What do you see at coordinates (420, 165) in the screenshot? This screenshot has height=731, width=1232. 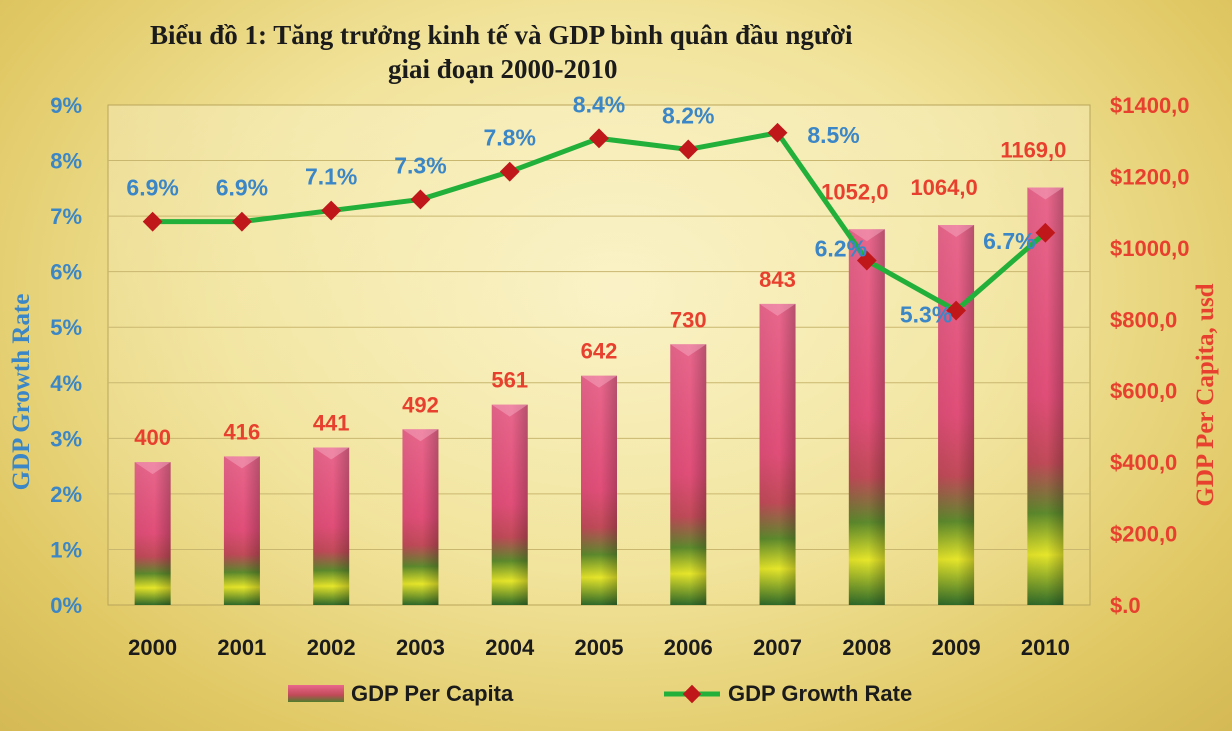 I see `growth-value-label: 7.3%` at bounding box center [420, 165].